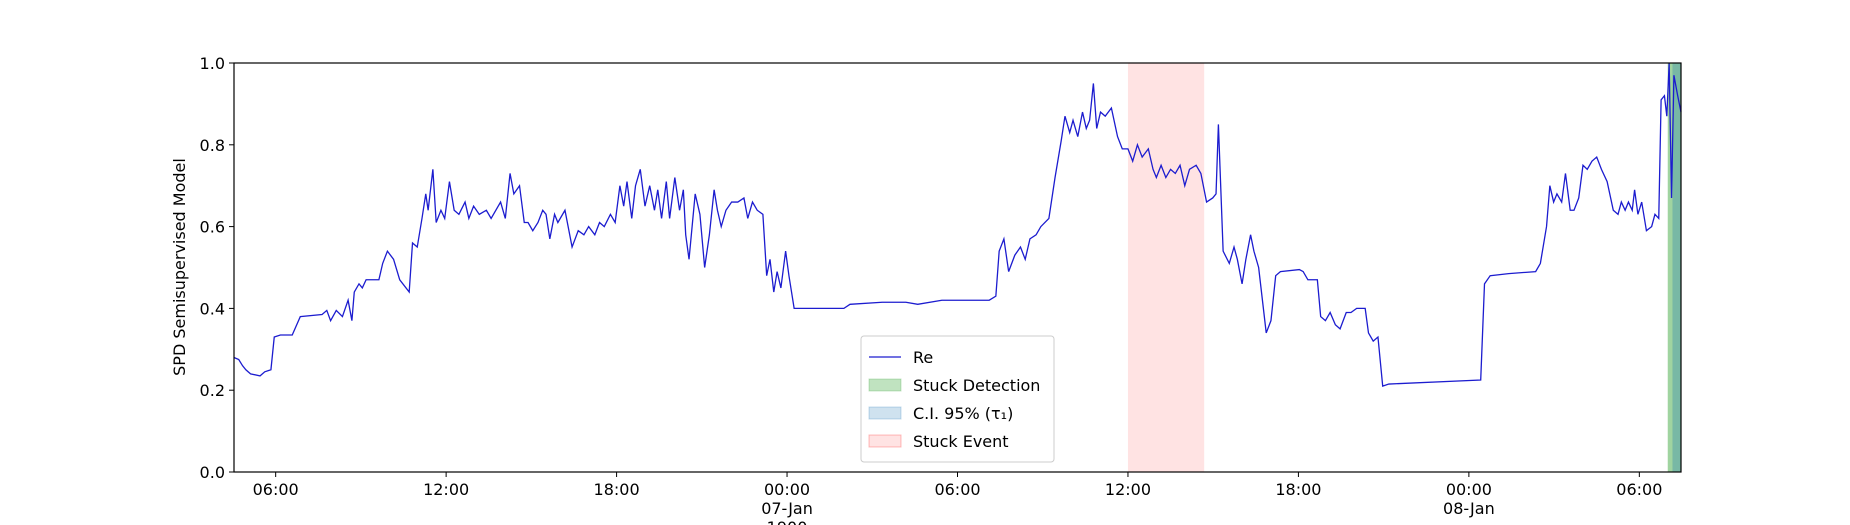  What do you see at coordinates (923, 357) in the screenshot?
I see `legend-label: Re` at bounding box center [923, 357].